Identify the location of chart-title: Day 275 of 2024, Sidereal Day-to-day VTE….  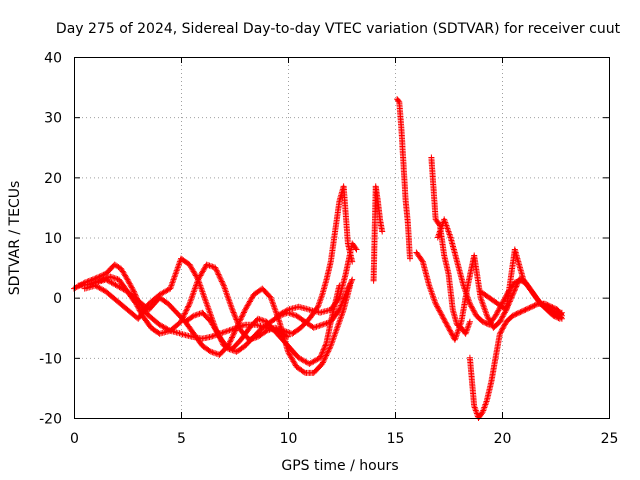
(338, 29).